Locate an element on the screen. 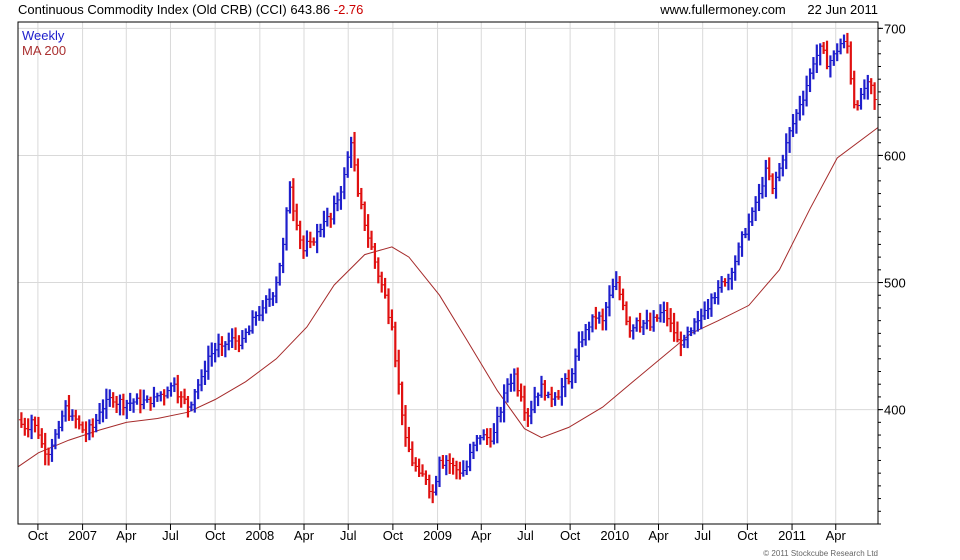 The image size is (960, 560). x-tick-label: Jul is located at coordinates (702, 535).